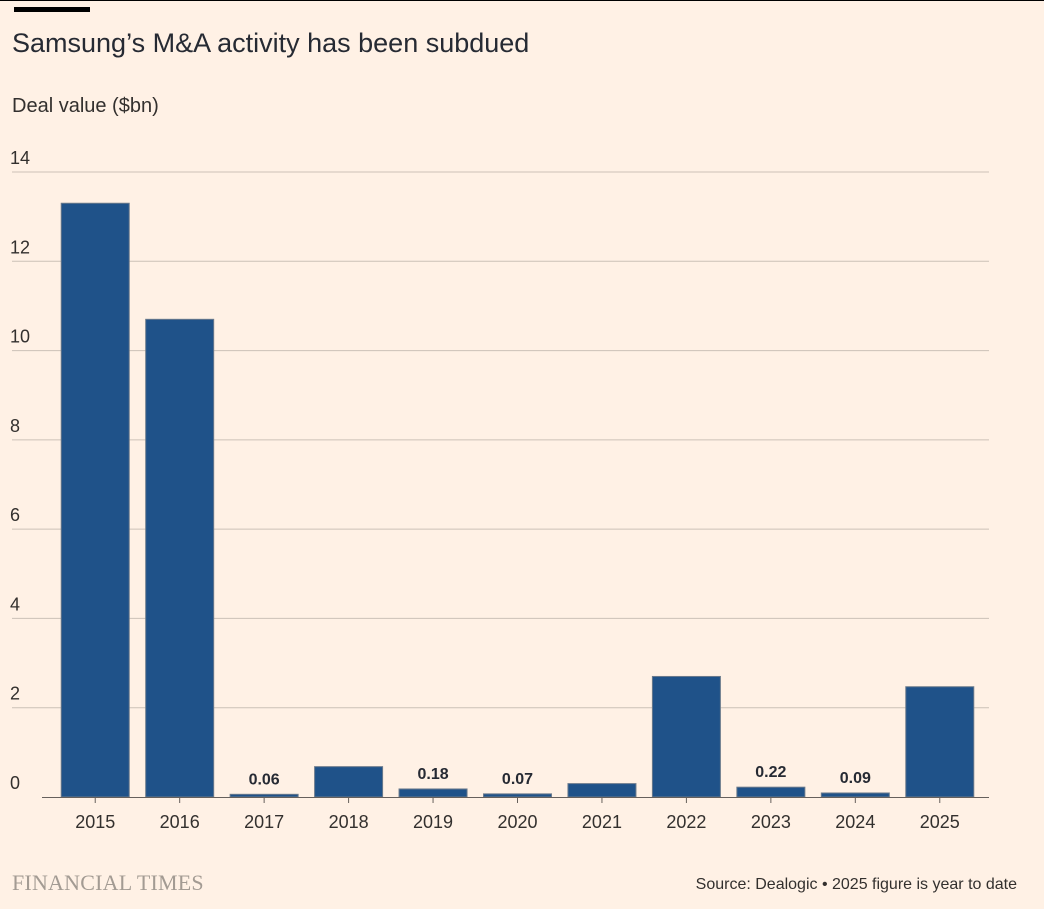 This screenshot has width=1044, height=909. I want to click on x-tick-label: 2020, so click(517, 822).